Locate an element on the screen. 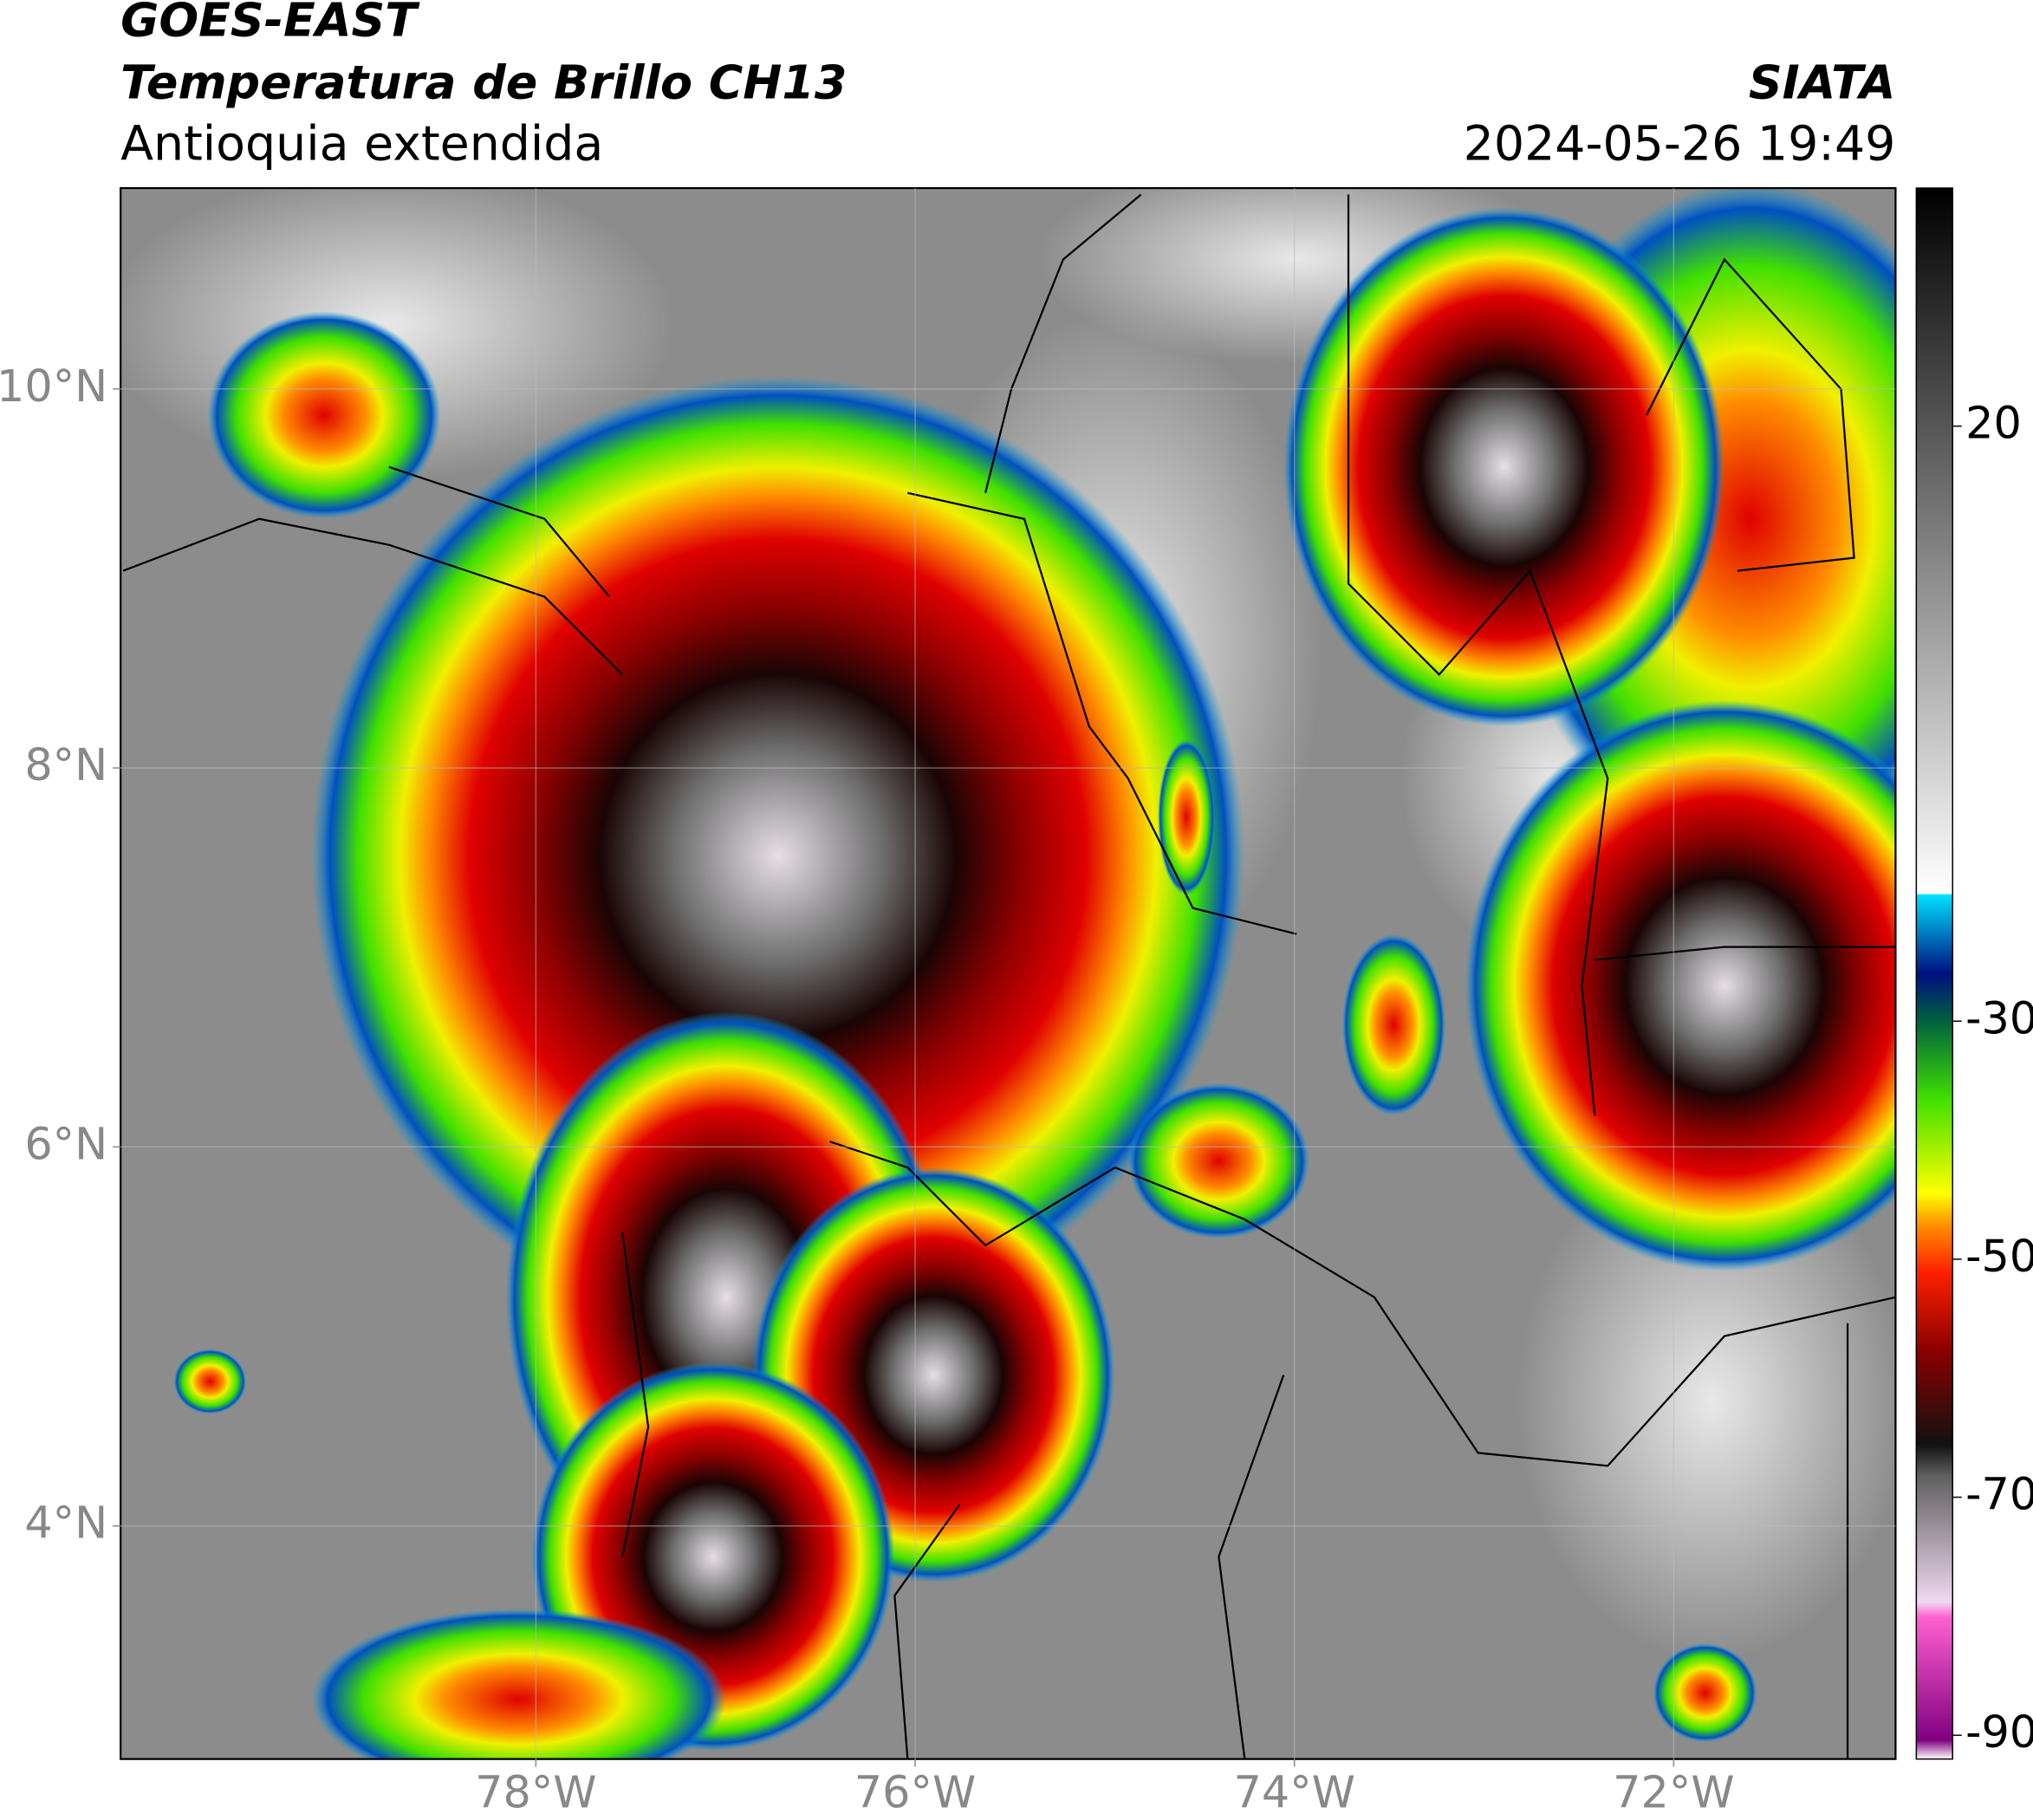 Image resolution: width=2033 pixels, height=1820 pixels. colorbar-tick-label: -90 is located at coordinates (1999, 1732).